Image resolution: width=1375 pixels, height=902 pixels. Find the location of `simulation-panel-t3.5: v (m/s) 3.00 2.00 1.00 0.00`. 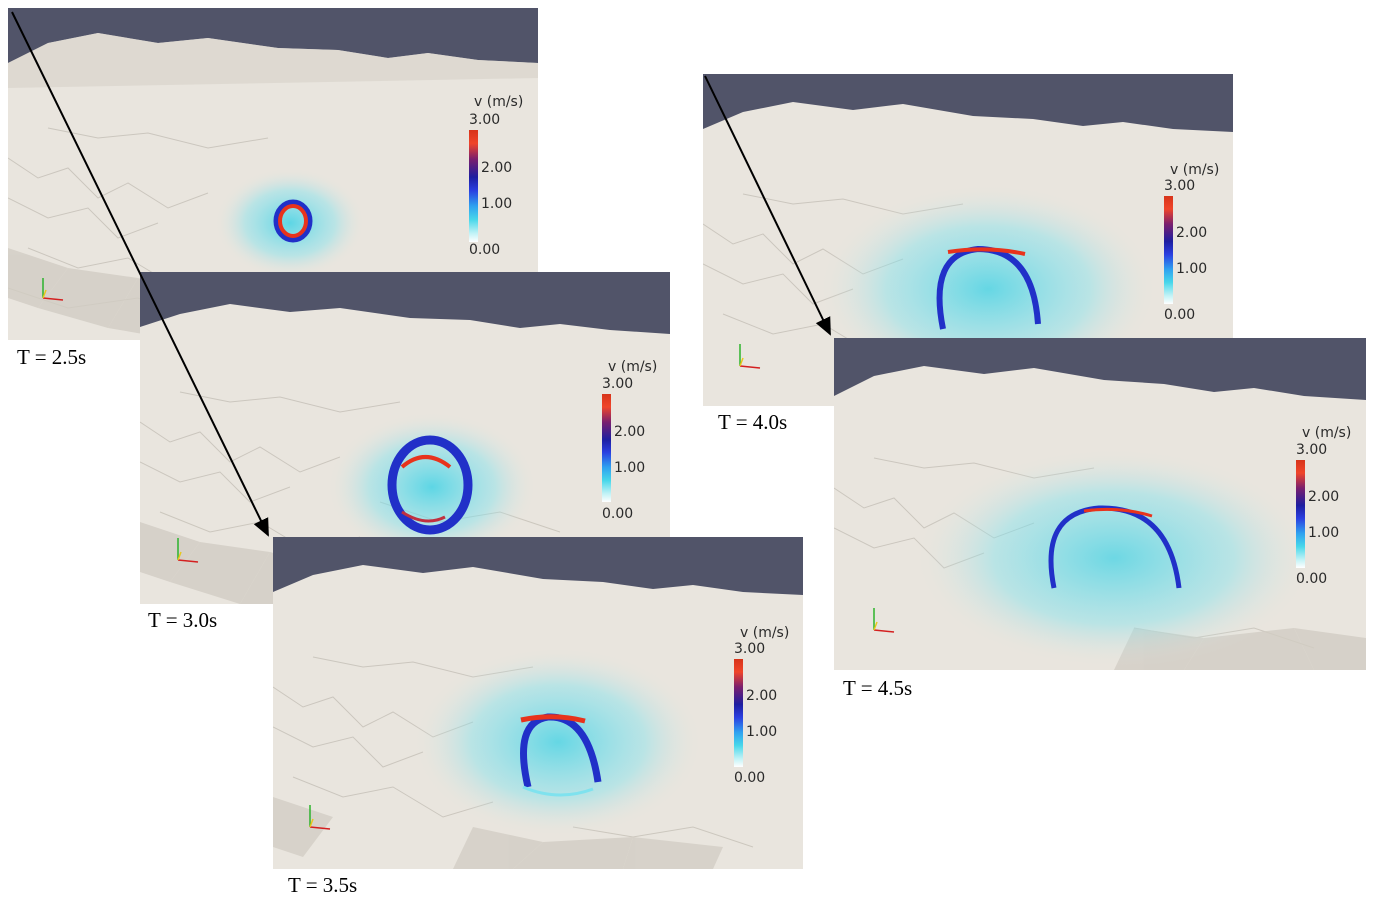

simulation-panel-t3.5: v (m/s) 3.00 2.00 1.00 0.00 is located at coordinates (538, 703).